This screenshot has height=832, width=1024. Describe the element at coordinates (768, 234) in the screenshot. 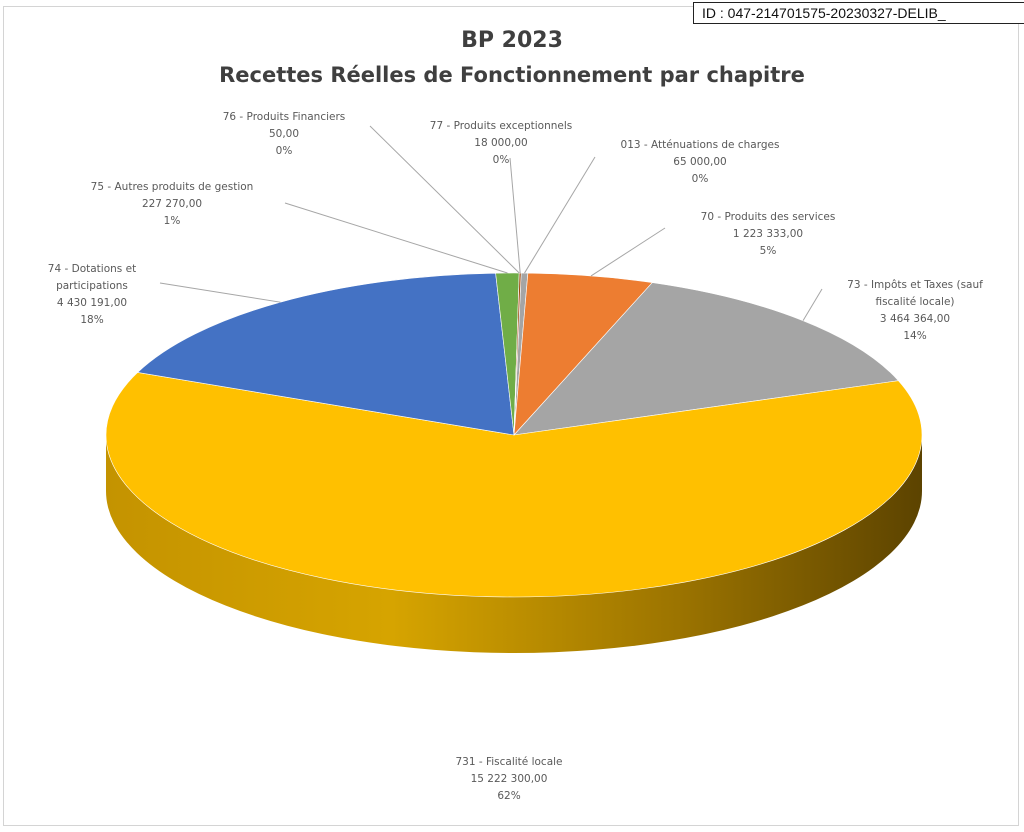

I see `slice-data-label: 70 - Produits des services 1 223 333,00 5%` at that location.